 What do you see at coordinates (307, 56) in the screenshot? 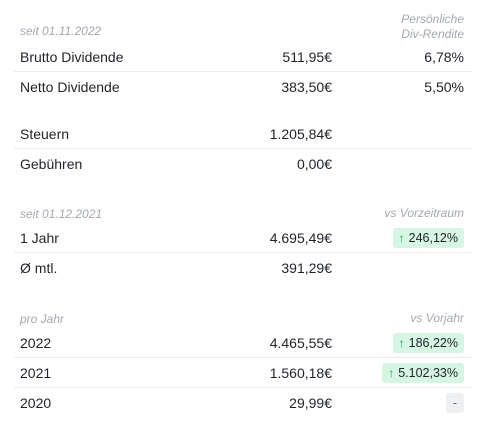
I see `row-value: 511,95€` at bounding box center [307, 56].